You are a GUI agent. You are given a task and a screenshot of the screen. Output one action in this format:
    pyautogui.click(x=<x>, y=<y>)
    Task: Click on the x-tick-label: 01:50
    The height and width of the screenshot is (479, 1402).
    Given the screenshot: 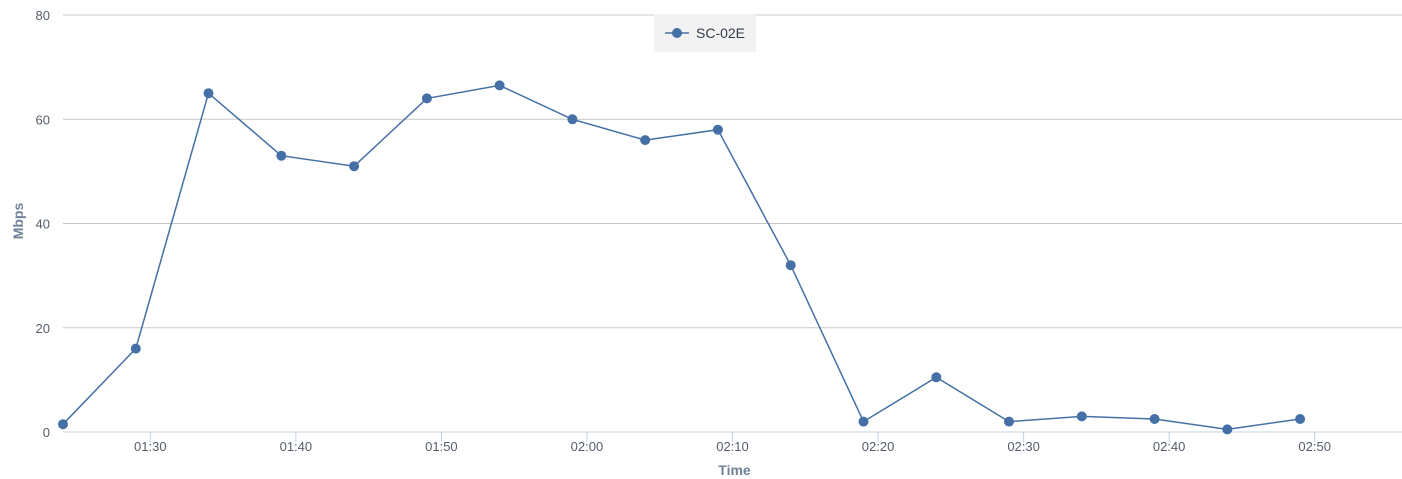 What is the action you would take?
    pyautogui.click(x=441, y=446)
    